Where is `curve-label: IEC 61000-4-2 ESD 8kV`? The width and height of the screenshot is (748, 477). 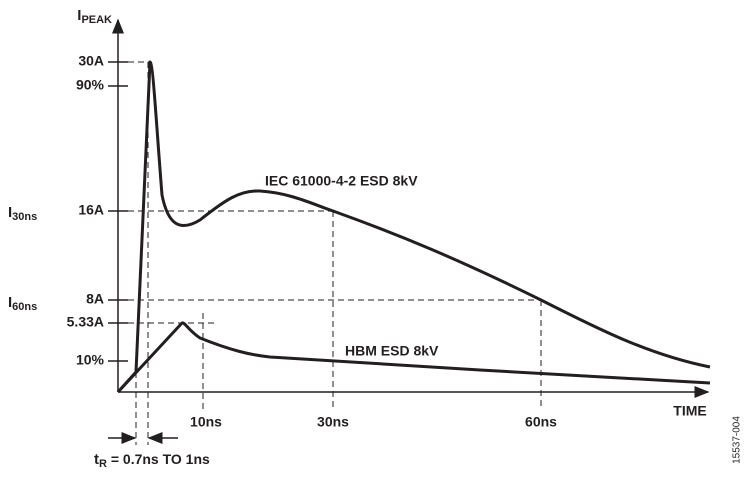
curve-label: IEC 61000-4-2 ESD 8kV is located at coordinates (341, 181).